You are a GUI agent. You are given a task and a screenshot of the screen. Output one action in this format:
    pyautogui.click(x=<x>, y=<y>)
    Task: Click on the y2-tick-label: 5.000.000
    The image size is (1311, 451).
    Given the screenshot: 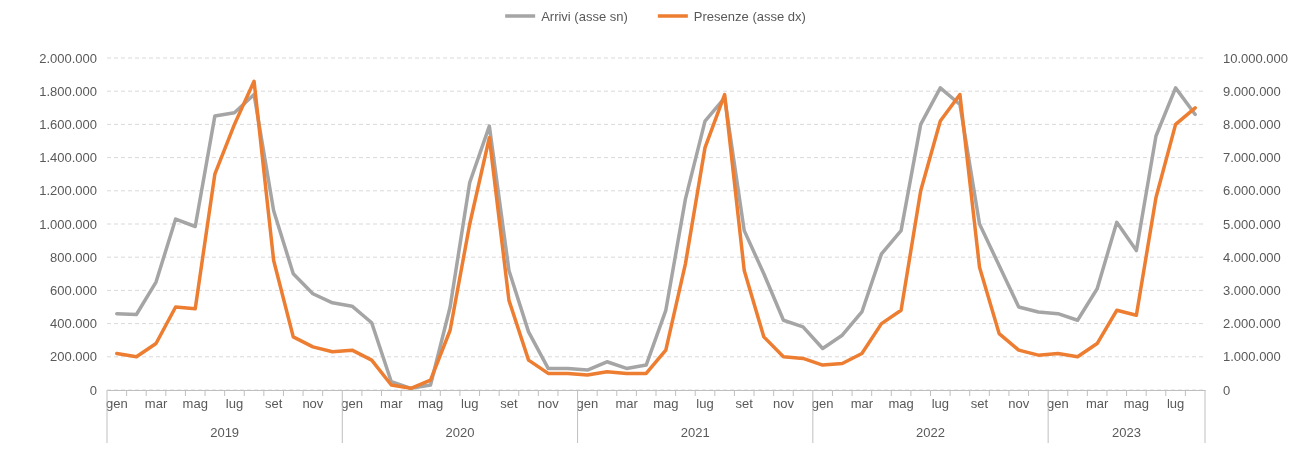 What is the action you would take?
    pyautogui.click(x=1252, y=224)
    